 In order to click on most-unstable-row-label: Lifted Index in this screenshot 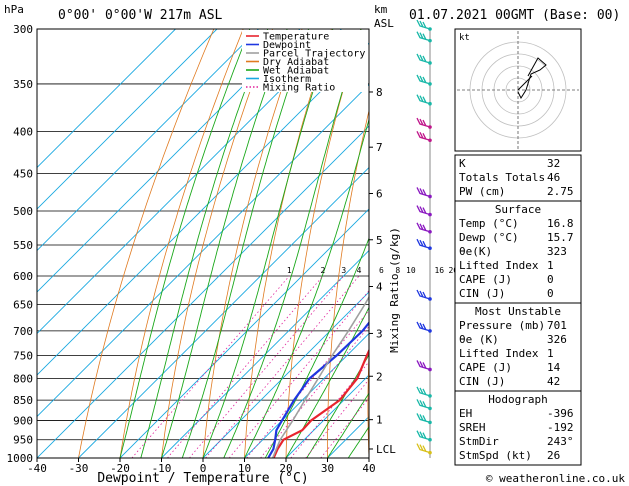, I will do `click(499, 353)`.